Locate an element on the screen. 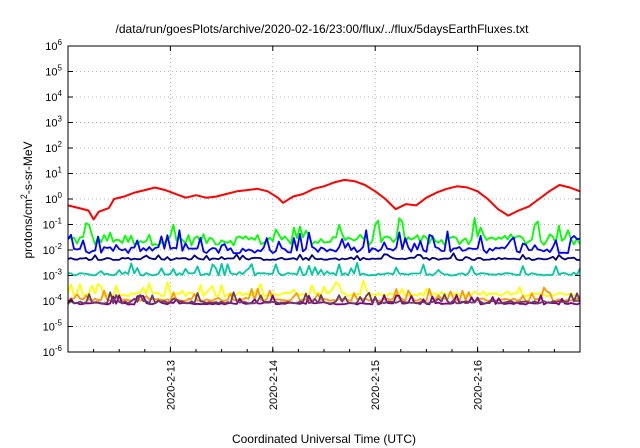 Image resolution: width=640 pixels, height=448 pixels. x-tick-label: 2020-2-16 is located at coordinates (479, 385).